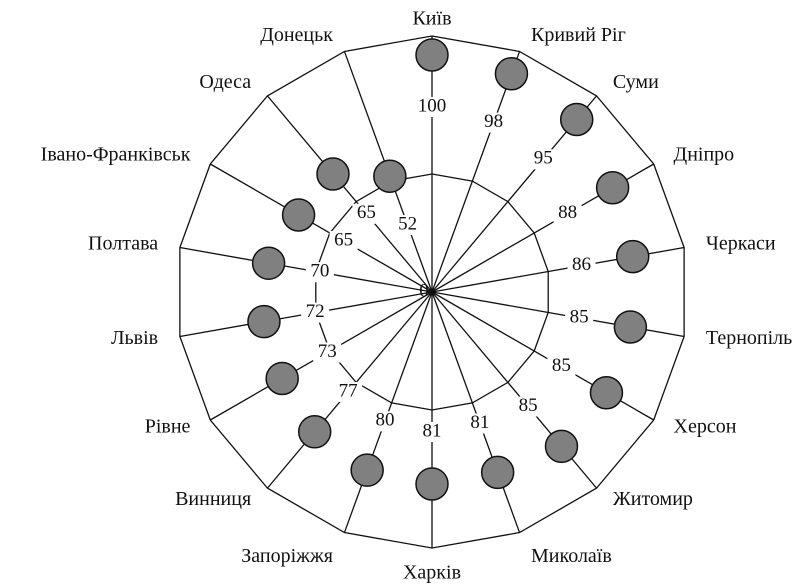  Describe the element at coordinates (653, 499) in the screenshot. I see `category-label: Житомир` at that location.